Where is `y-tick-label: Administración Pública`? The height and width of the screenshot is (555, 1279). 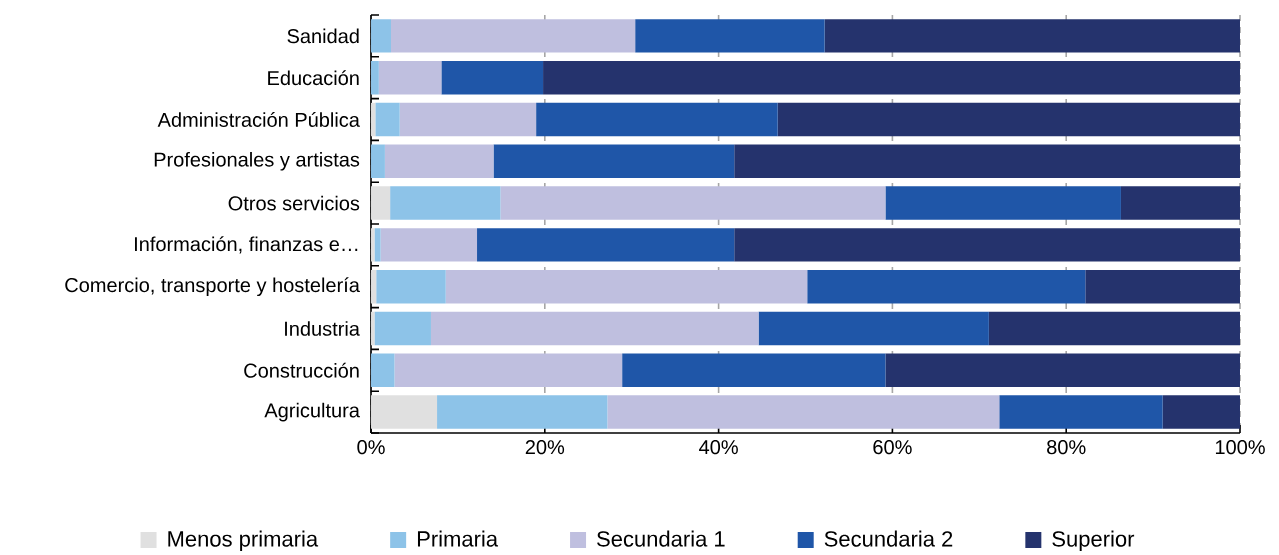
y-tick-label: Administración Pública is located at coordinates (258, 119).